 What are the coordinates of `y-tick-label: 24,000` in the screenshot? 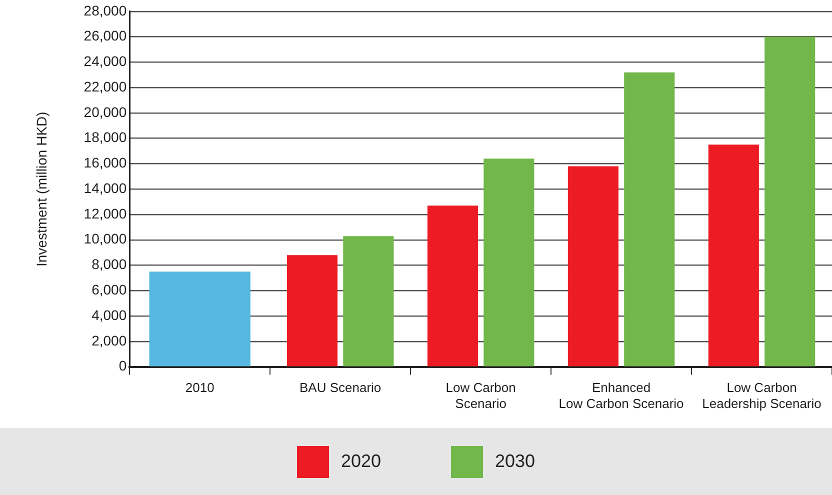 It's located at (105, 61).